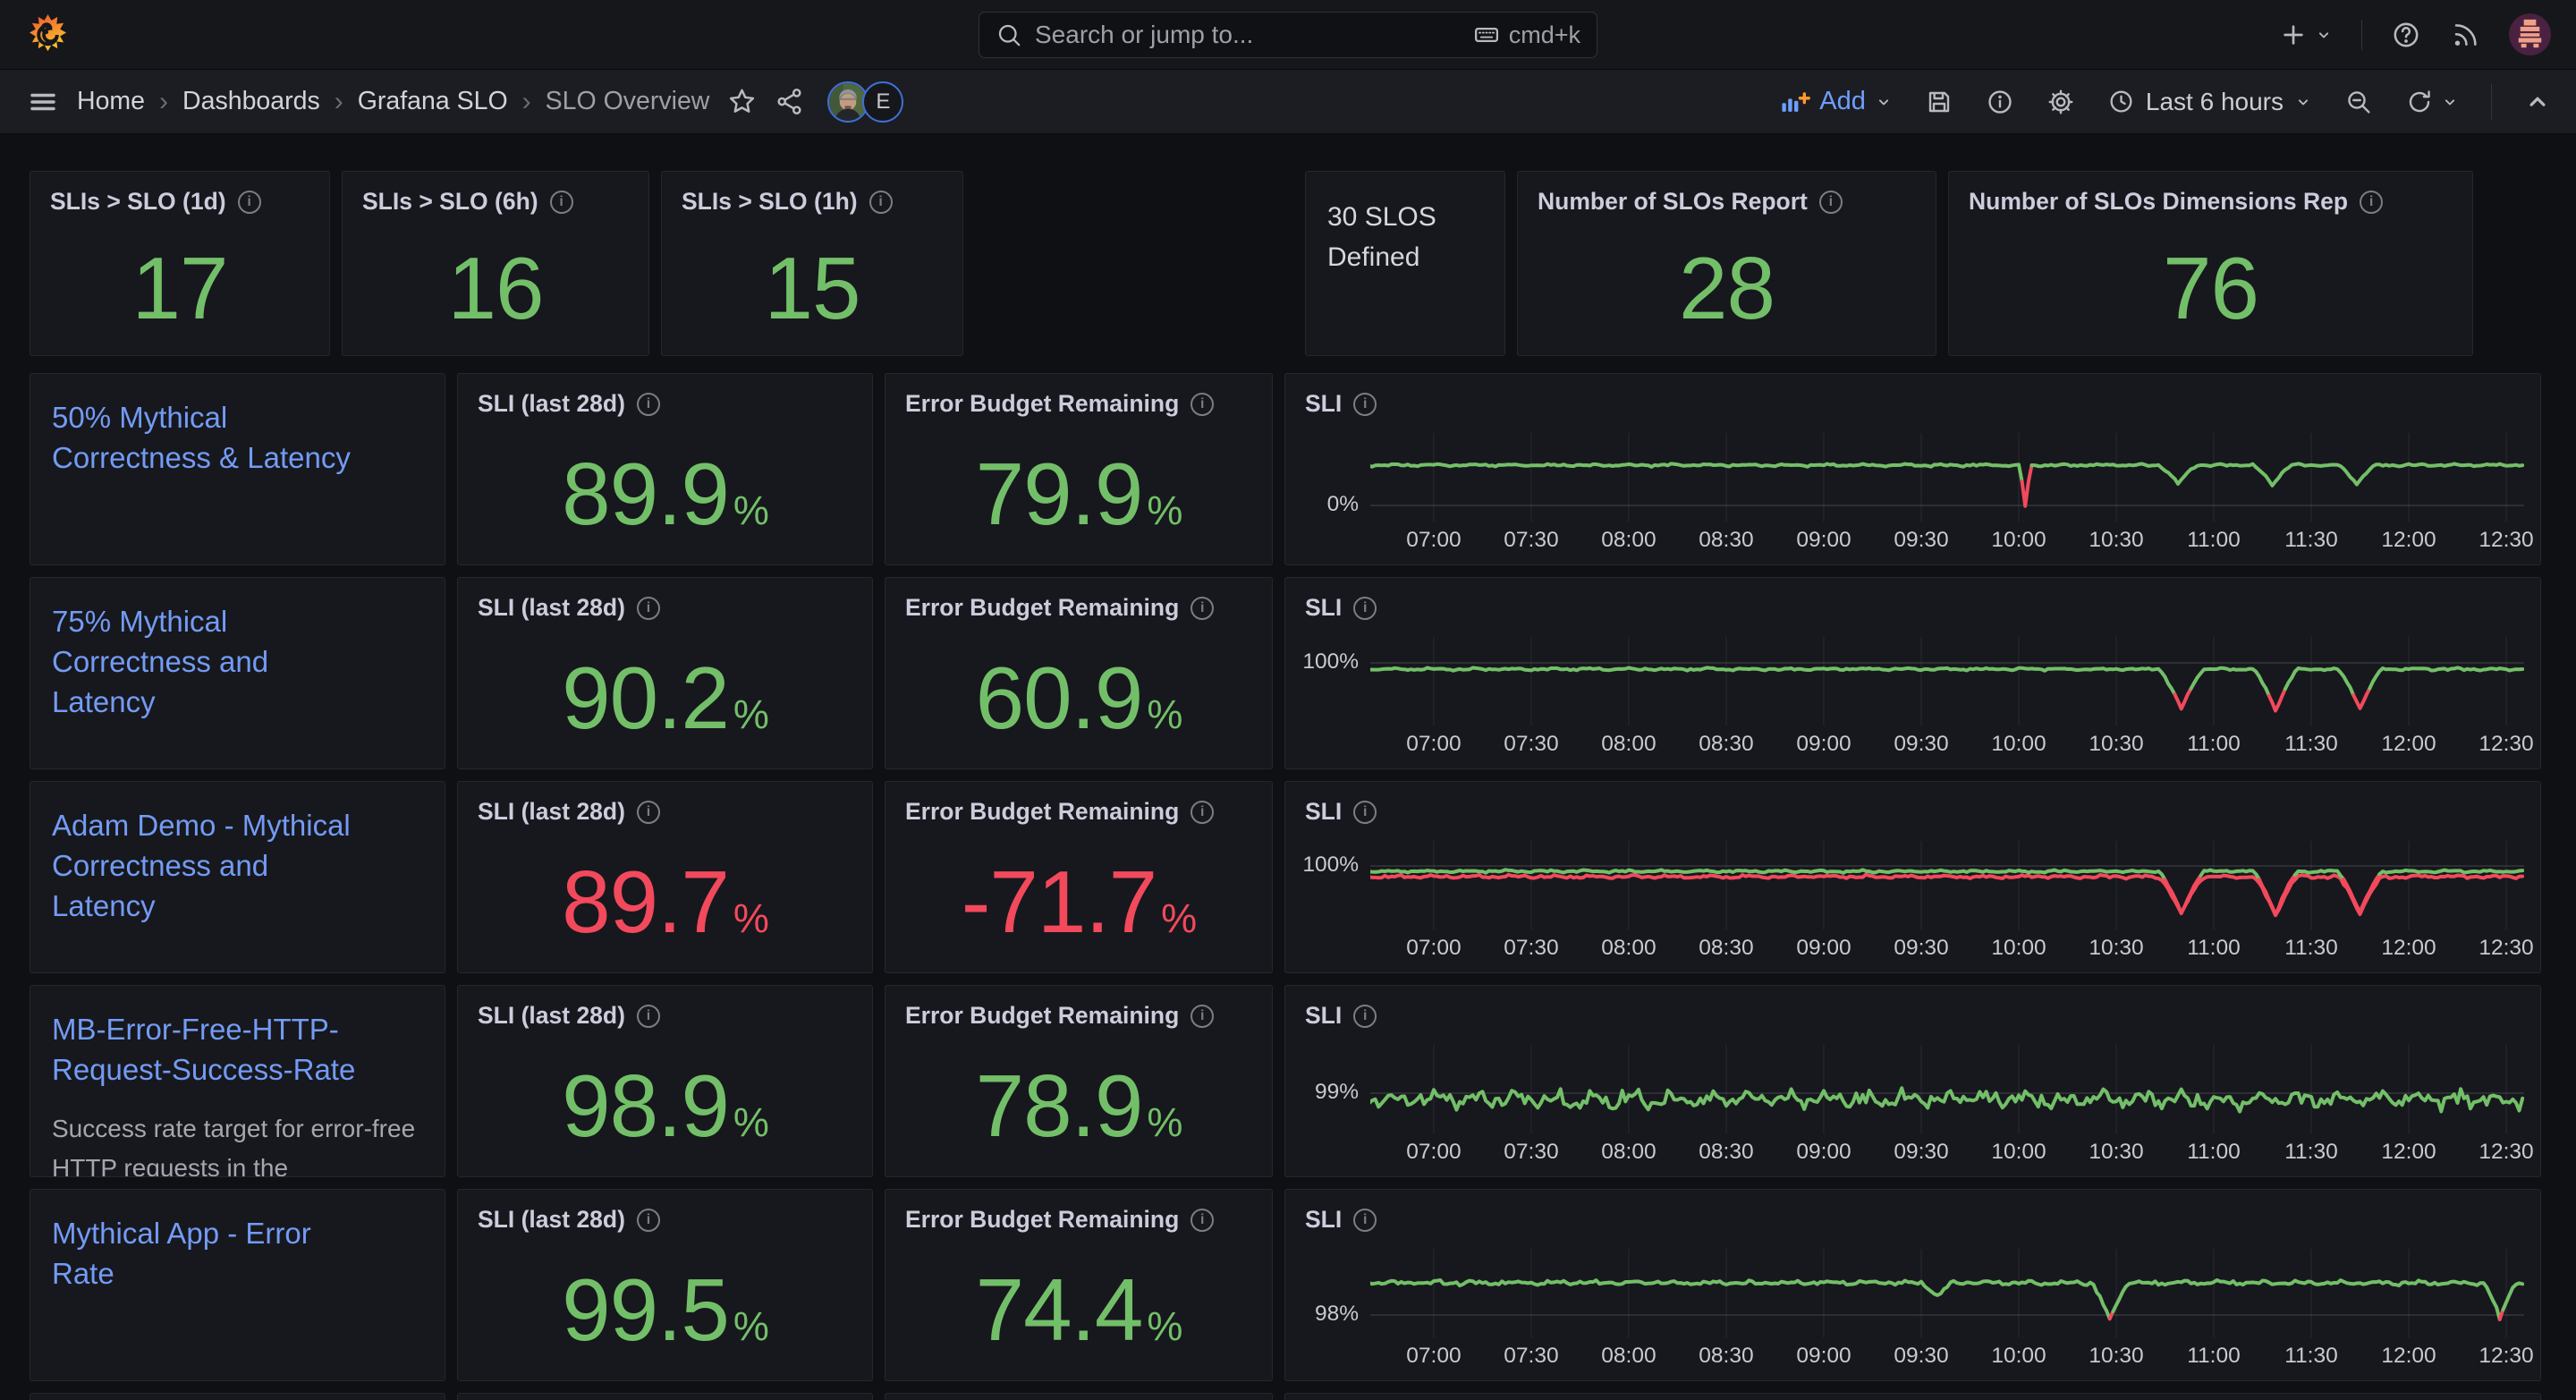 Image resolution: width=2576 pixels, height=1400 pixels. I want to click on slo-name-panel, so click(237, 1396).